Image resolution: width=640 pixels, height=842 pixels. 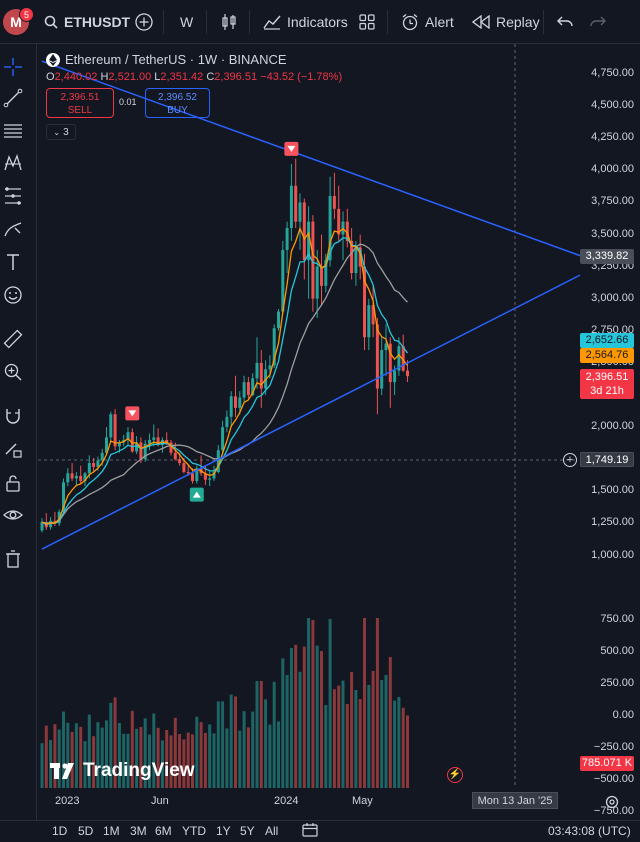 What do you see at coordinates (13, 163) in the screenshot?
I see `pattern-tool` at bounding box center [13, 163].